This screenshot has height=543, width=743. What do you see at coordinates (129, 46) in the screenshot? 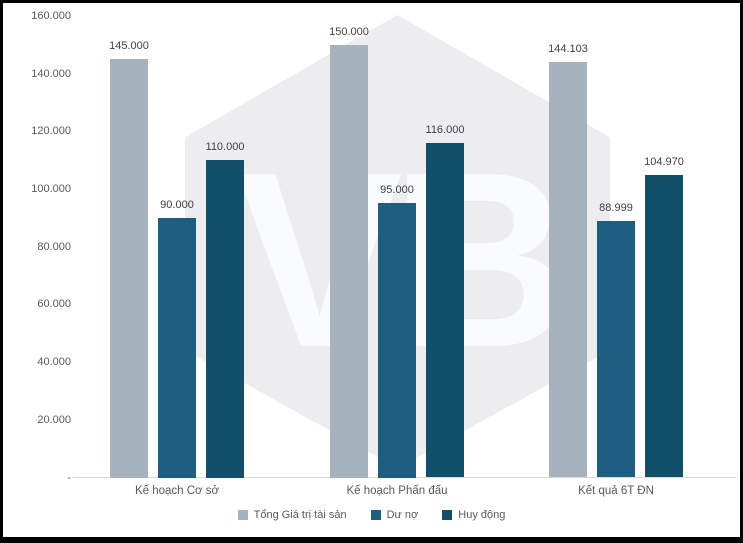
I see `bar-value-label: 145.000` at bounding box center [129, 46].